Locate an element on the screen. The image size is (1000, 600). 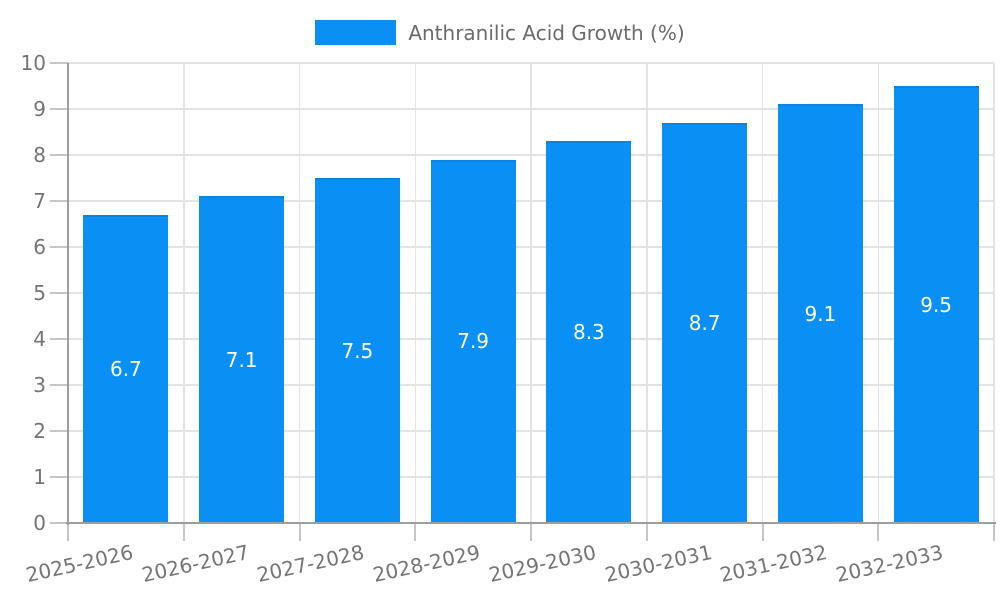
chart-legend: Anthranilic Acid Growth (%) is located at coordinates (500, 32).